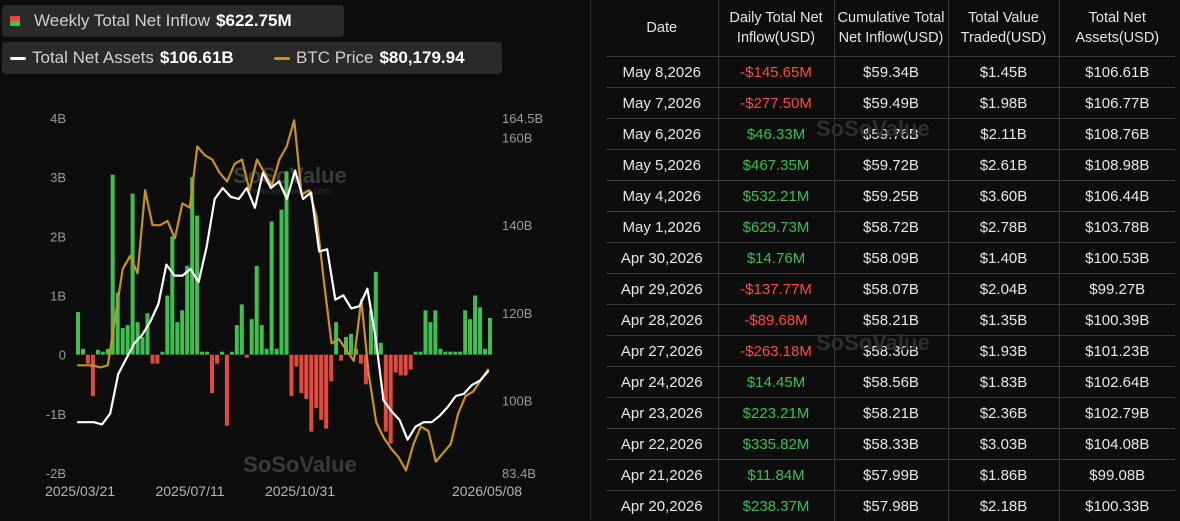 Image resolution: width=1180 pixels, height=521 pixels. I want to click on col-header-cumulative-inflow: Cumulative Total Net Inflow(USD), so click(891, 28).